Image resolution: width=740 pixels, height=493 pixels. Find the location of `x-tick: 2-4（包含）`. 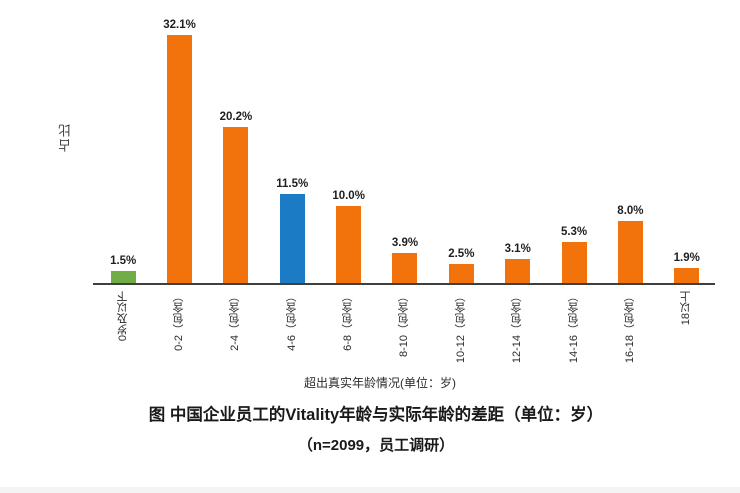

x-tick: 2-4（包含） is located at coordinates (236, 334).